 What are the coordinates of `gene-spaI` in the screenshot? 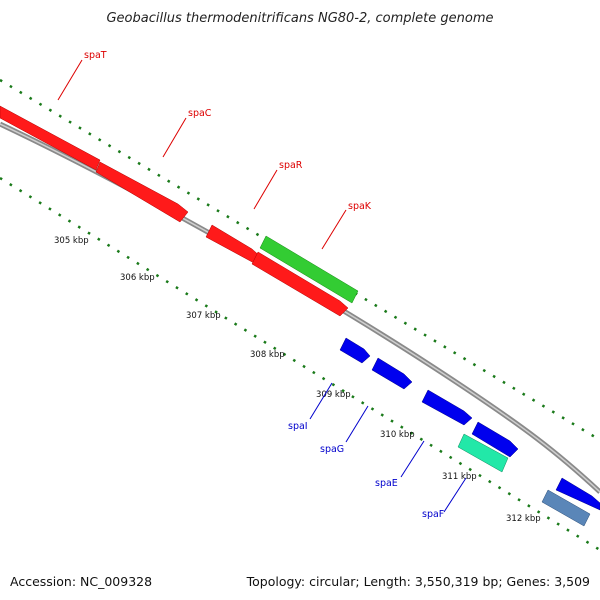 It's located at (355, 350).